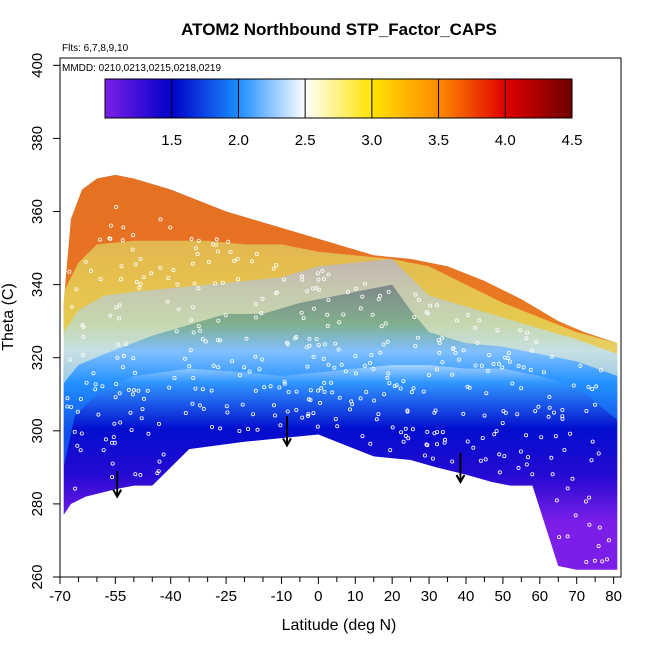 This screenshot has width=650, height=650. I want to click on x-tick-label: -55, so click(116, 596).